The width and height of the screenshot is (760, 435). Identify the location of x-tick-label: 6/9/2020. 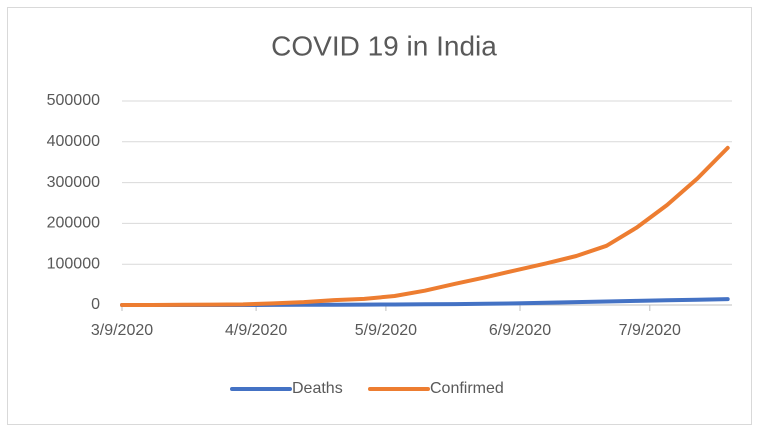
(520, 330).